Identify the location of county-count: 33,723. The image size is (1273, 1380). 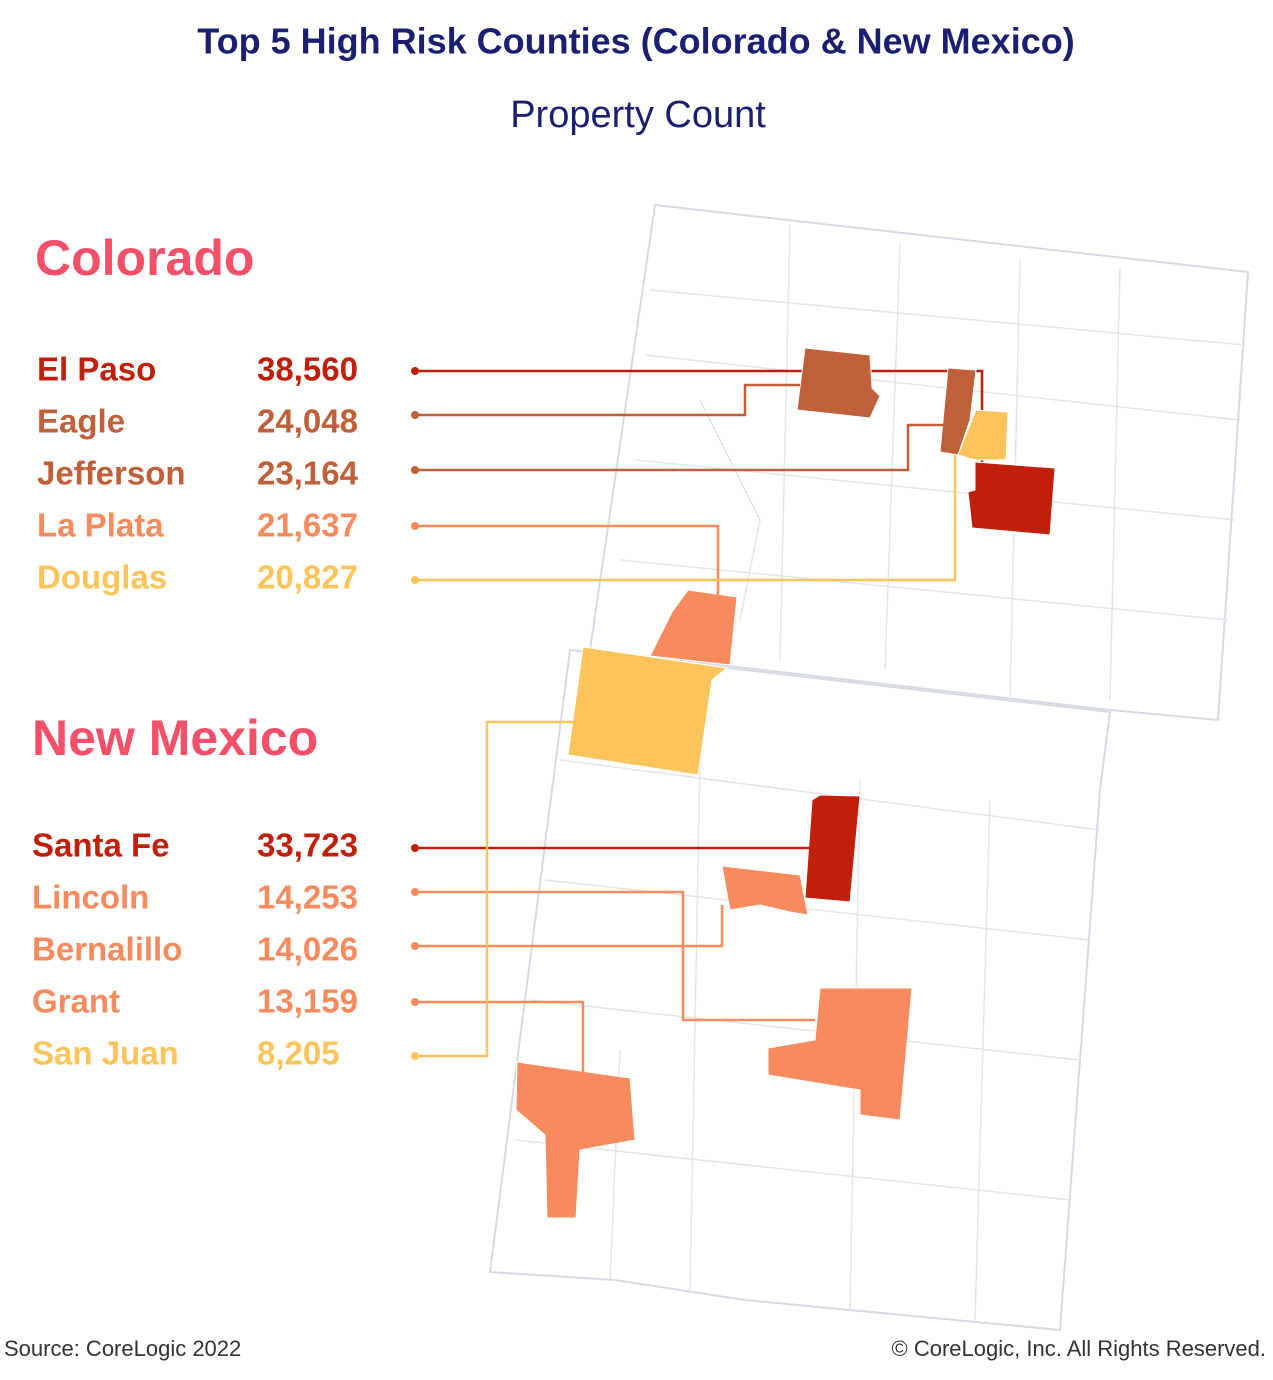
(307, 845).